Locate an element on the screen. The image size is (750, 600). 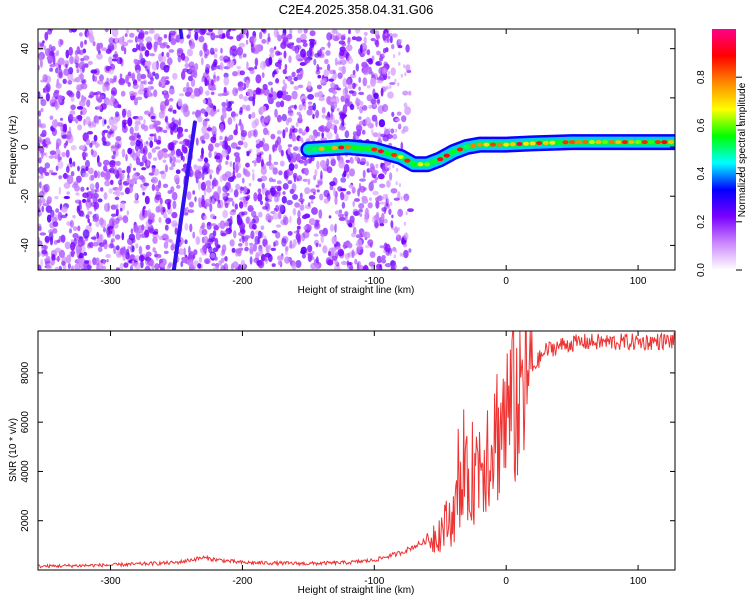
x-tick-label: -300 is located at coordinates (111, 581).